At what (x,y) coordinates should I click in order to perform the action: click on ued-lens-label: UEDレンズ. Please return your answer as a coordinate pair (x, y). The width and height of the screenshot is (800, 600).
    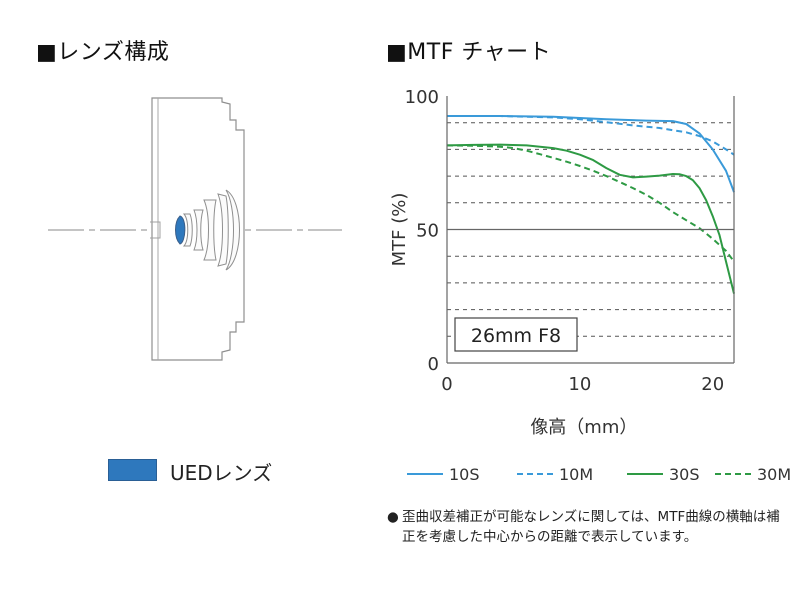
    Looking at the image, I should click on (221, 473).